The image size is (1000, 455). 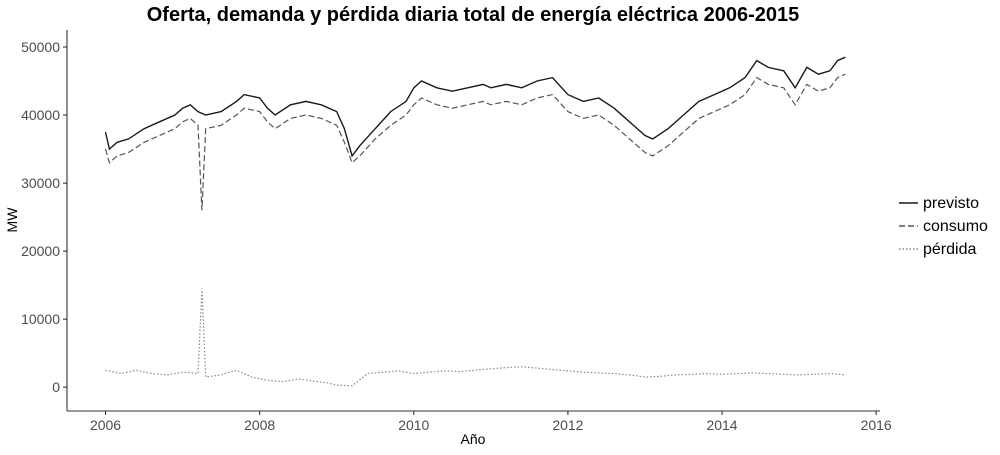 I want to click on x-axis-title: Año, so click(x=473, y=439).